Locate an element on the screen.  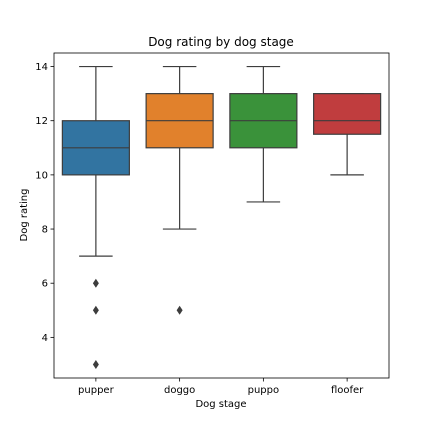
x-tick-label-doggo: doggo is located at coordinates (179, 390).